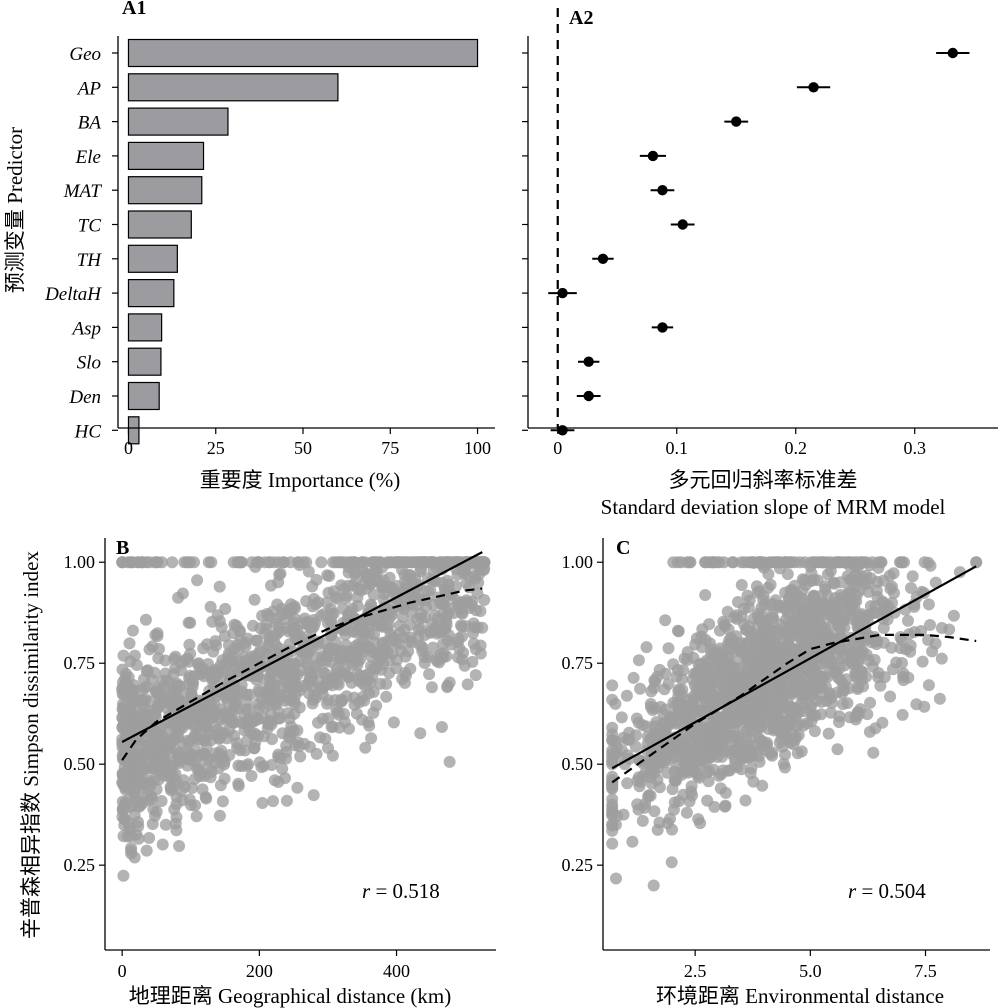  I want to click on predictor-label-th: TH, so click(90, 260).